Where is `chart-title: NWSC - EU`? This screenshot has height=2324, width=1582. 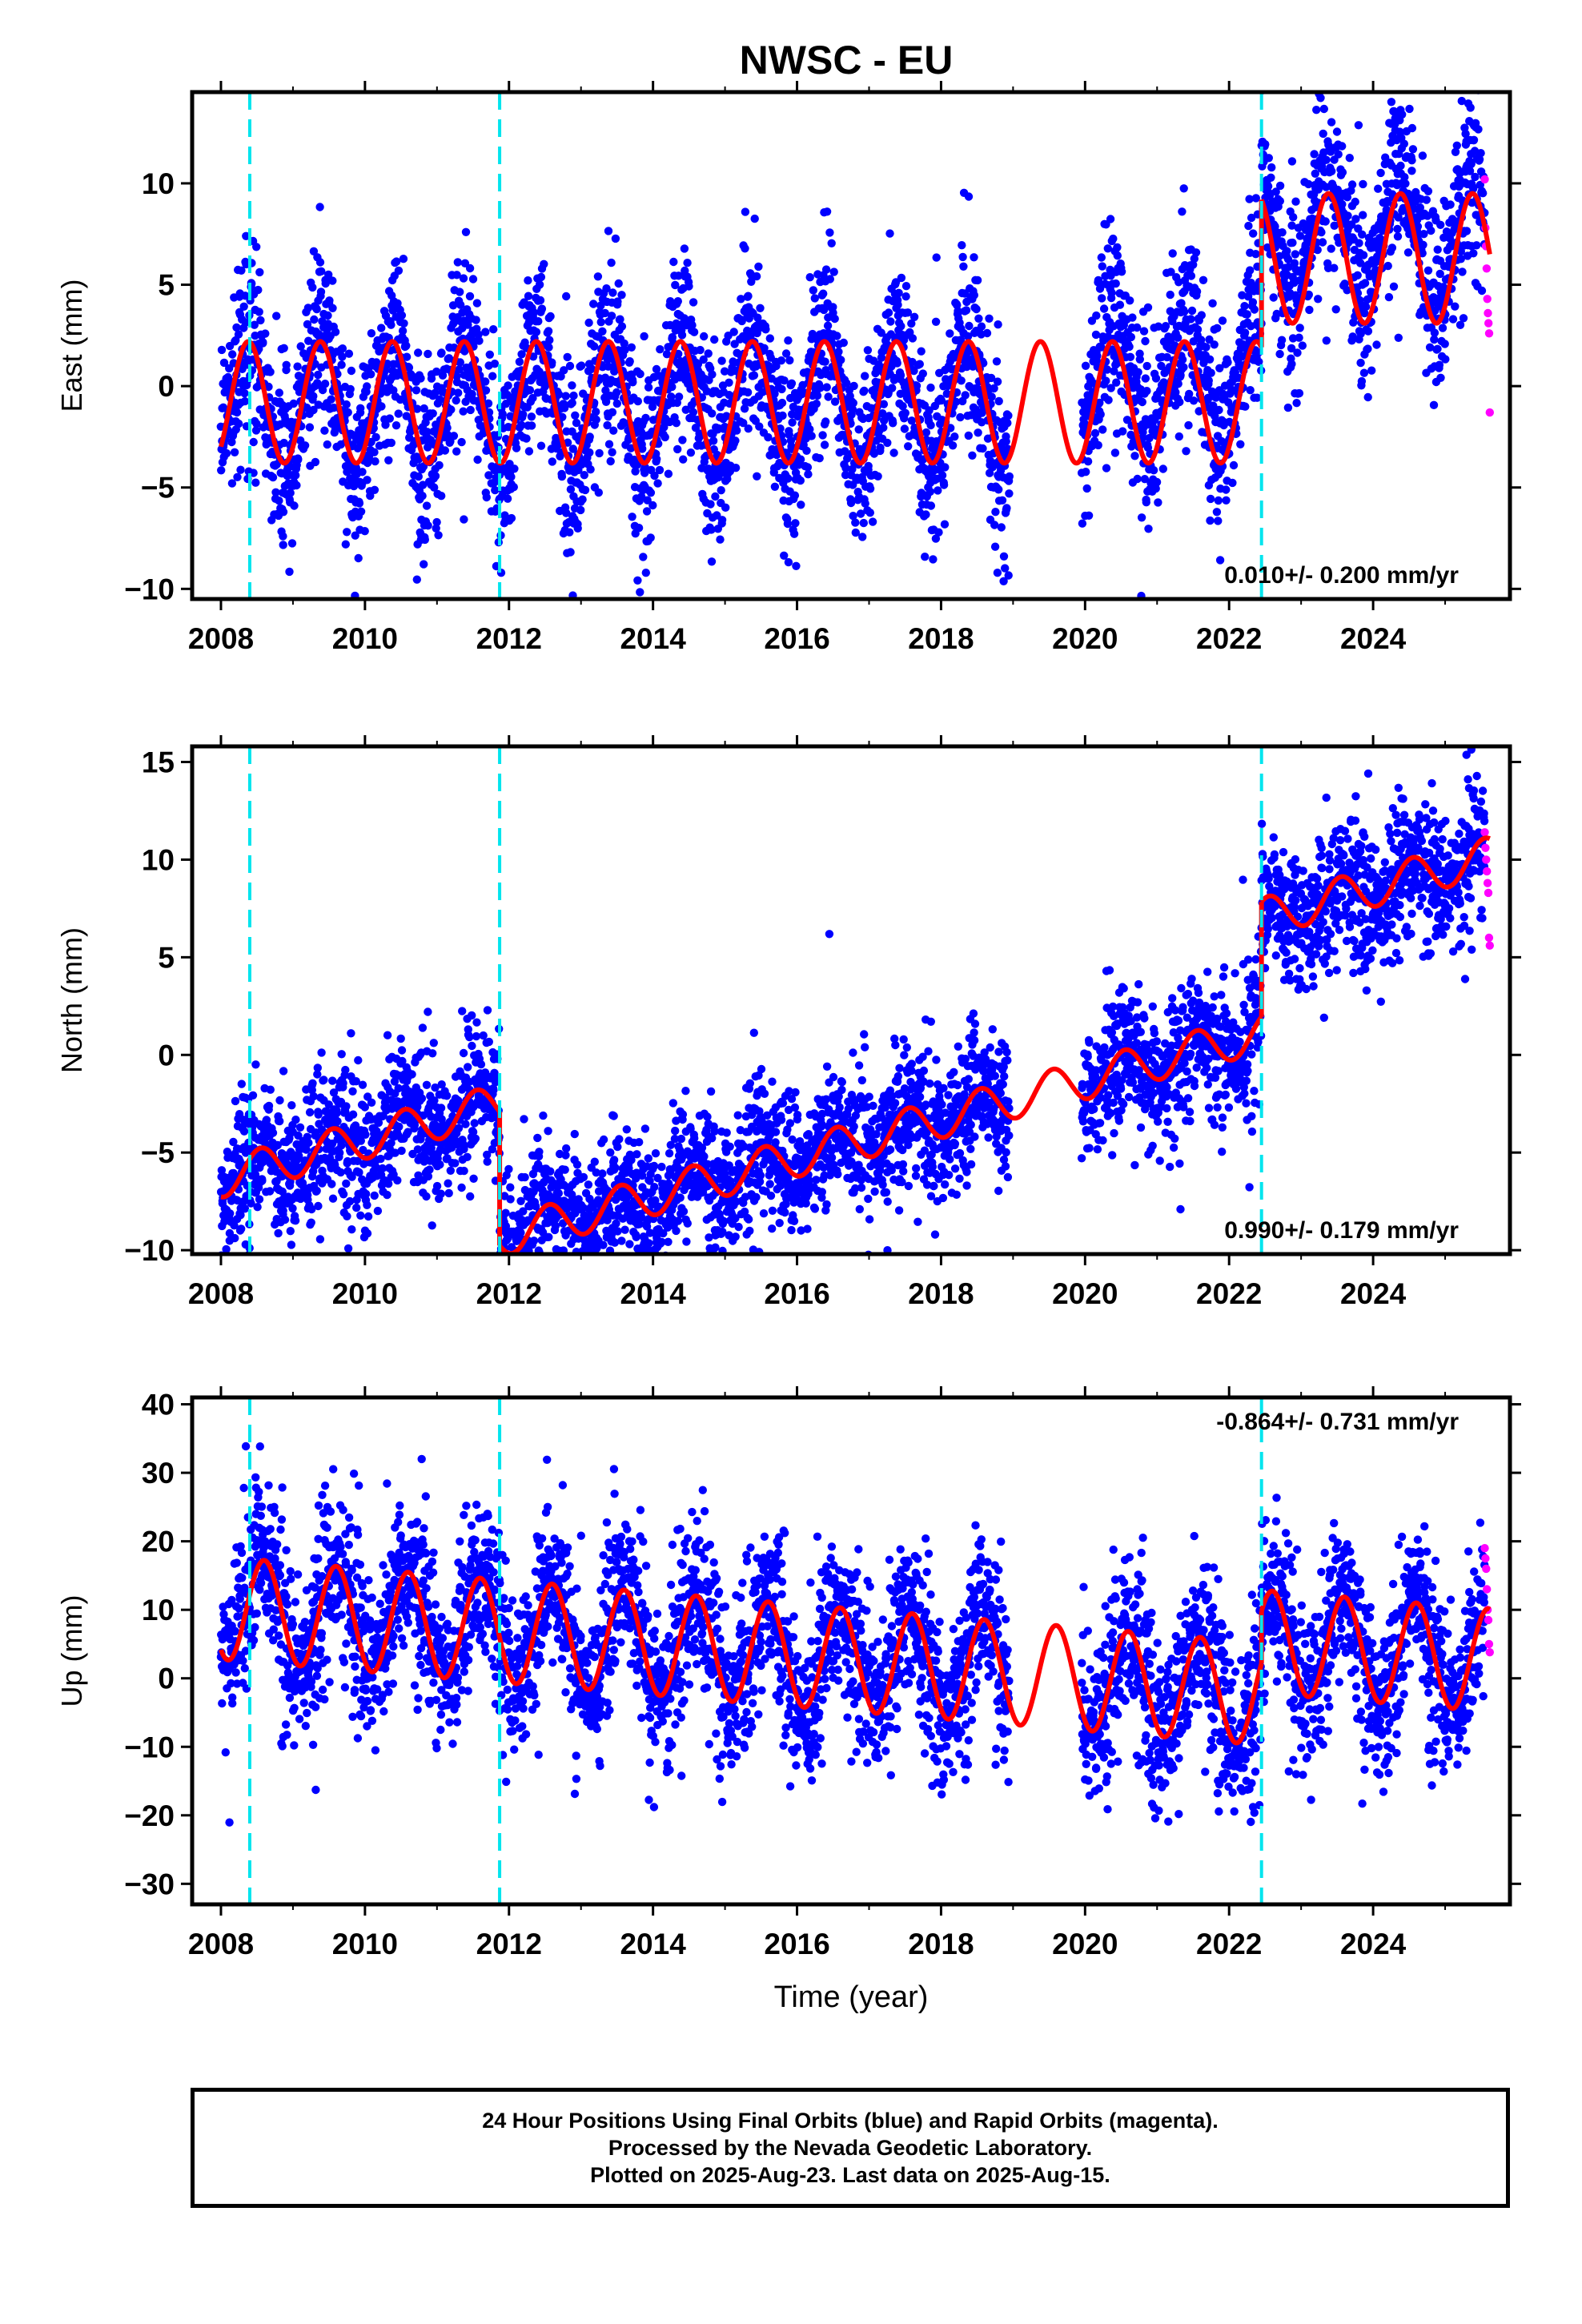 chart-title: NWSC - EU is located at coordinates (847, 60).